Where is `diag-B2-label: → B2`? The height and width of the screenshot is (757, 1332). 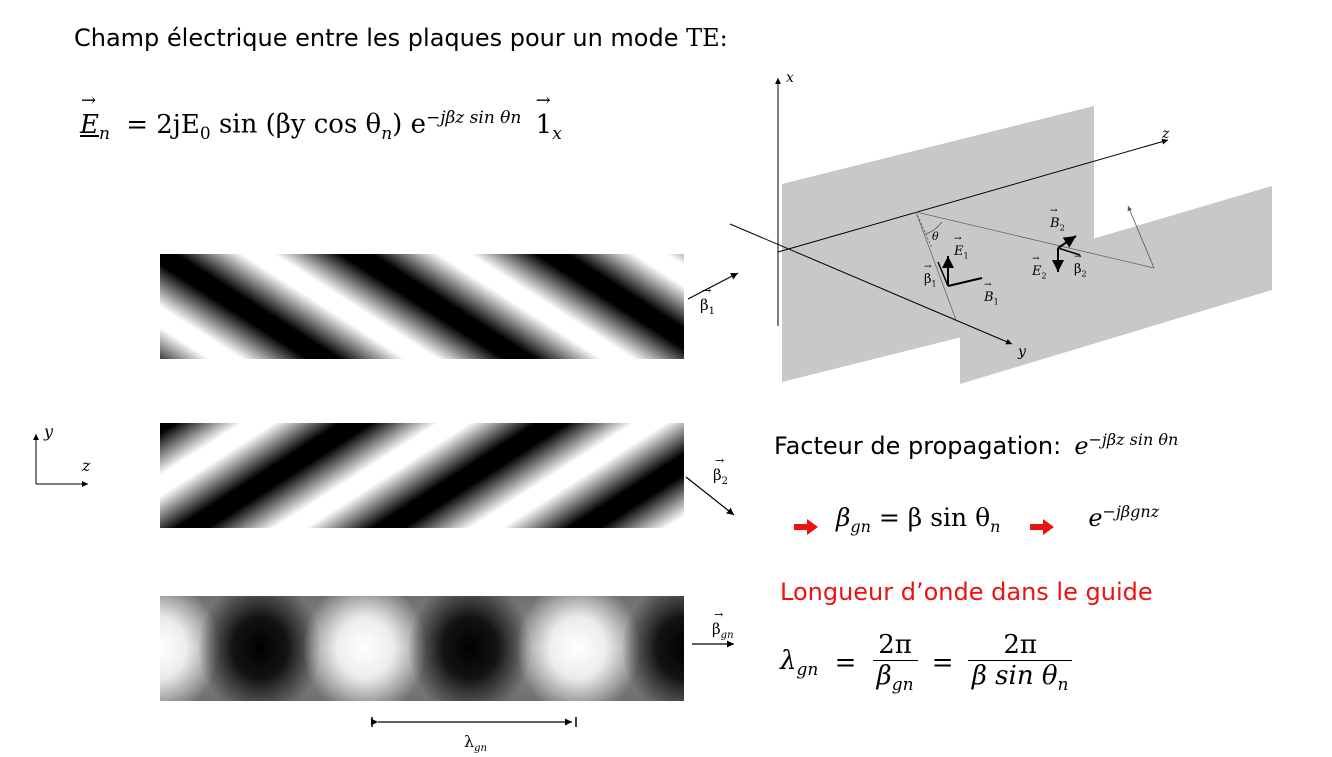
diag-B2-label: → B2 is located at coordinates (1057, 219).